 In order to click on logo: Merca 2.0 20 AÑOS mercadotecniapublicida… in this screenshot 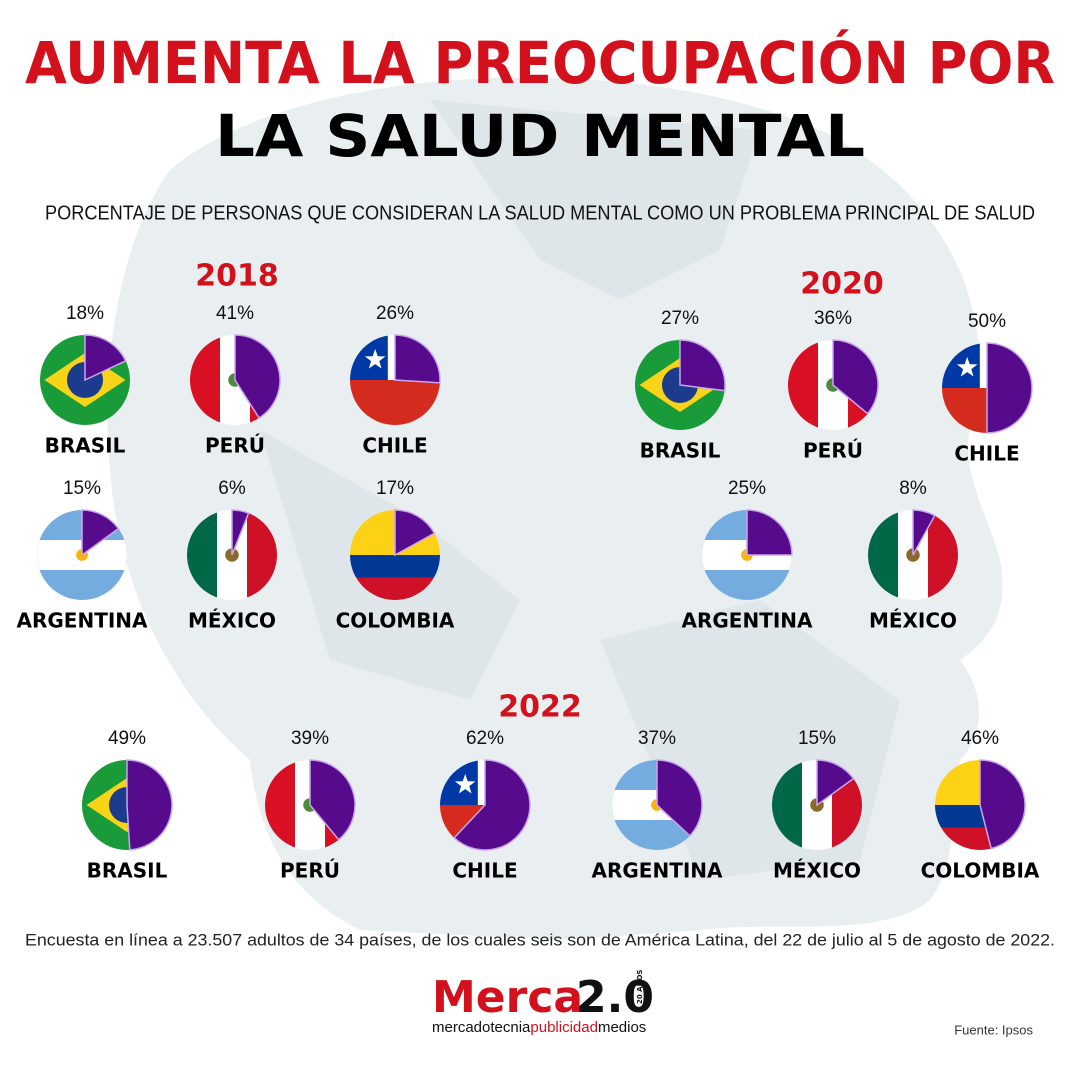, I will do `click(543, 1003)`.